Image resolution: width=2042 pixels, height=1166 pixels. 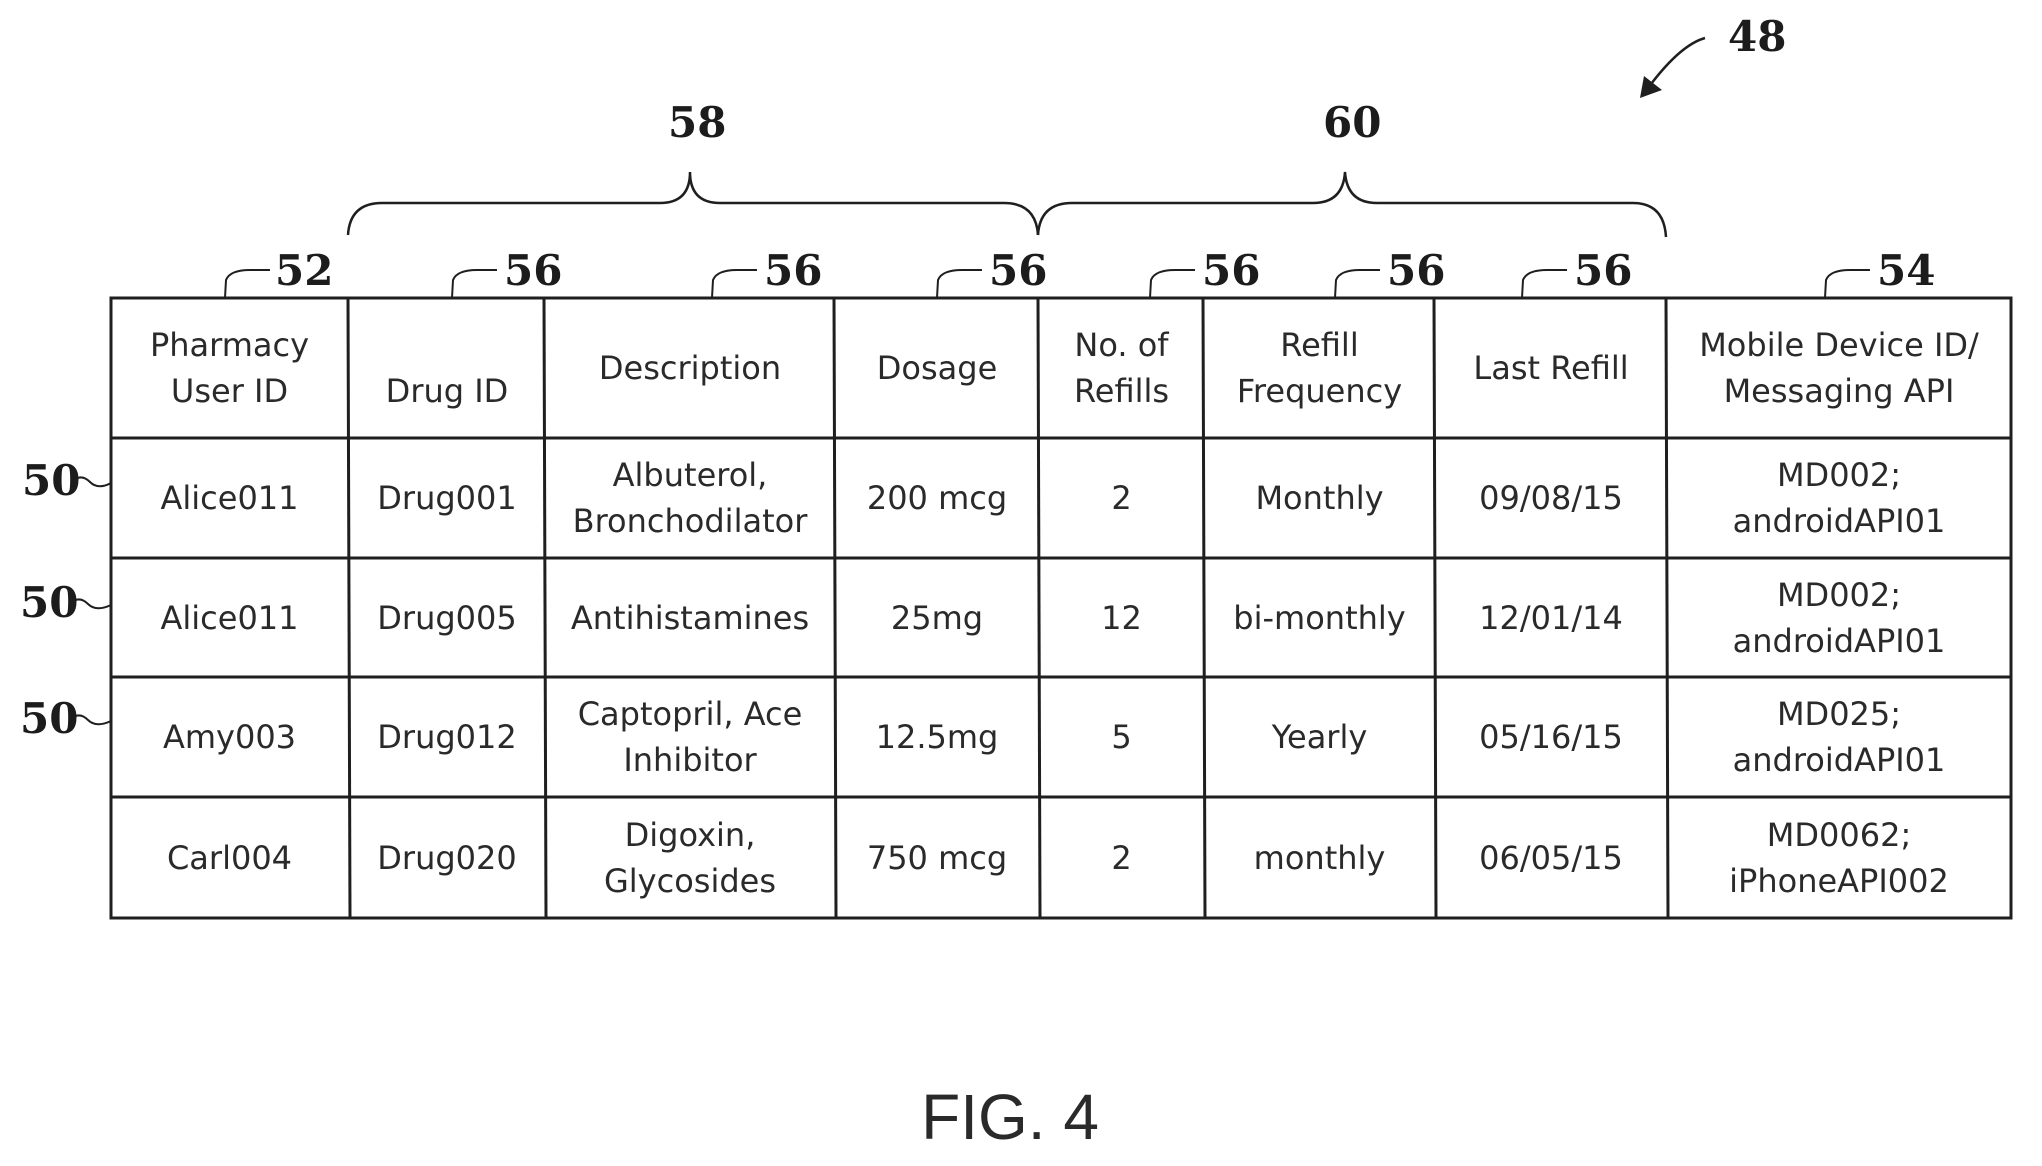 I want to click on arrow-48-head, so click(x=1651, y=87).